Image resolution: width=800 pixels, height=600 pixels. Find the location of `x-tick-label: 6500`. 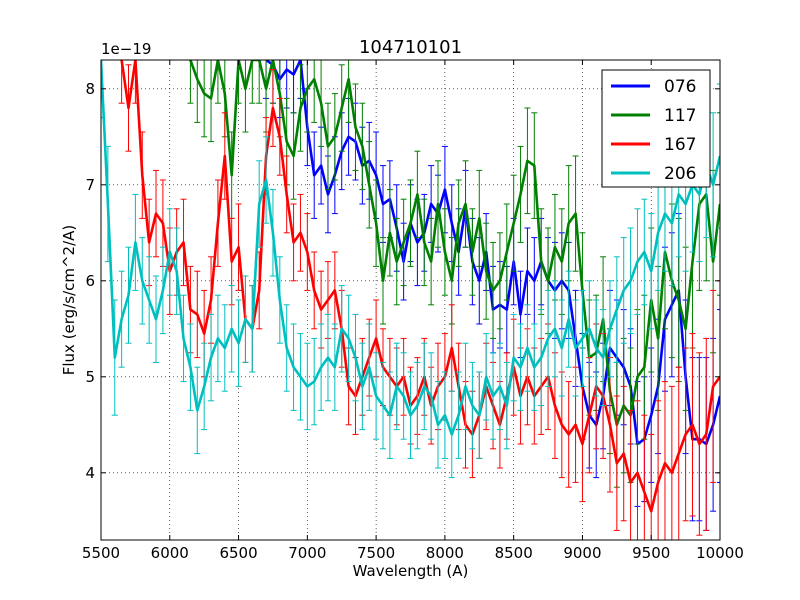

x-tick-label: 6500 is located at coordinates (238, 553).